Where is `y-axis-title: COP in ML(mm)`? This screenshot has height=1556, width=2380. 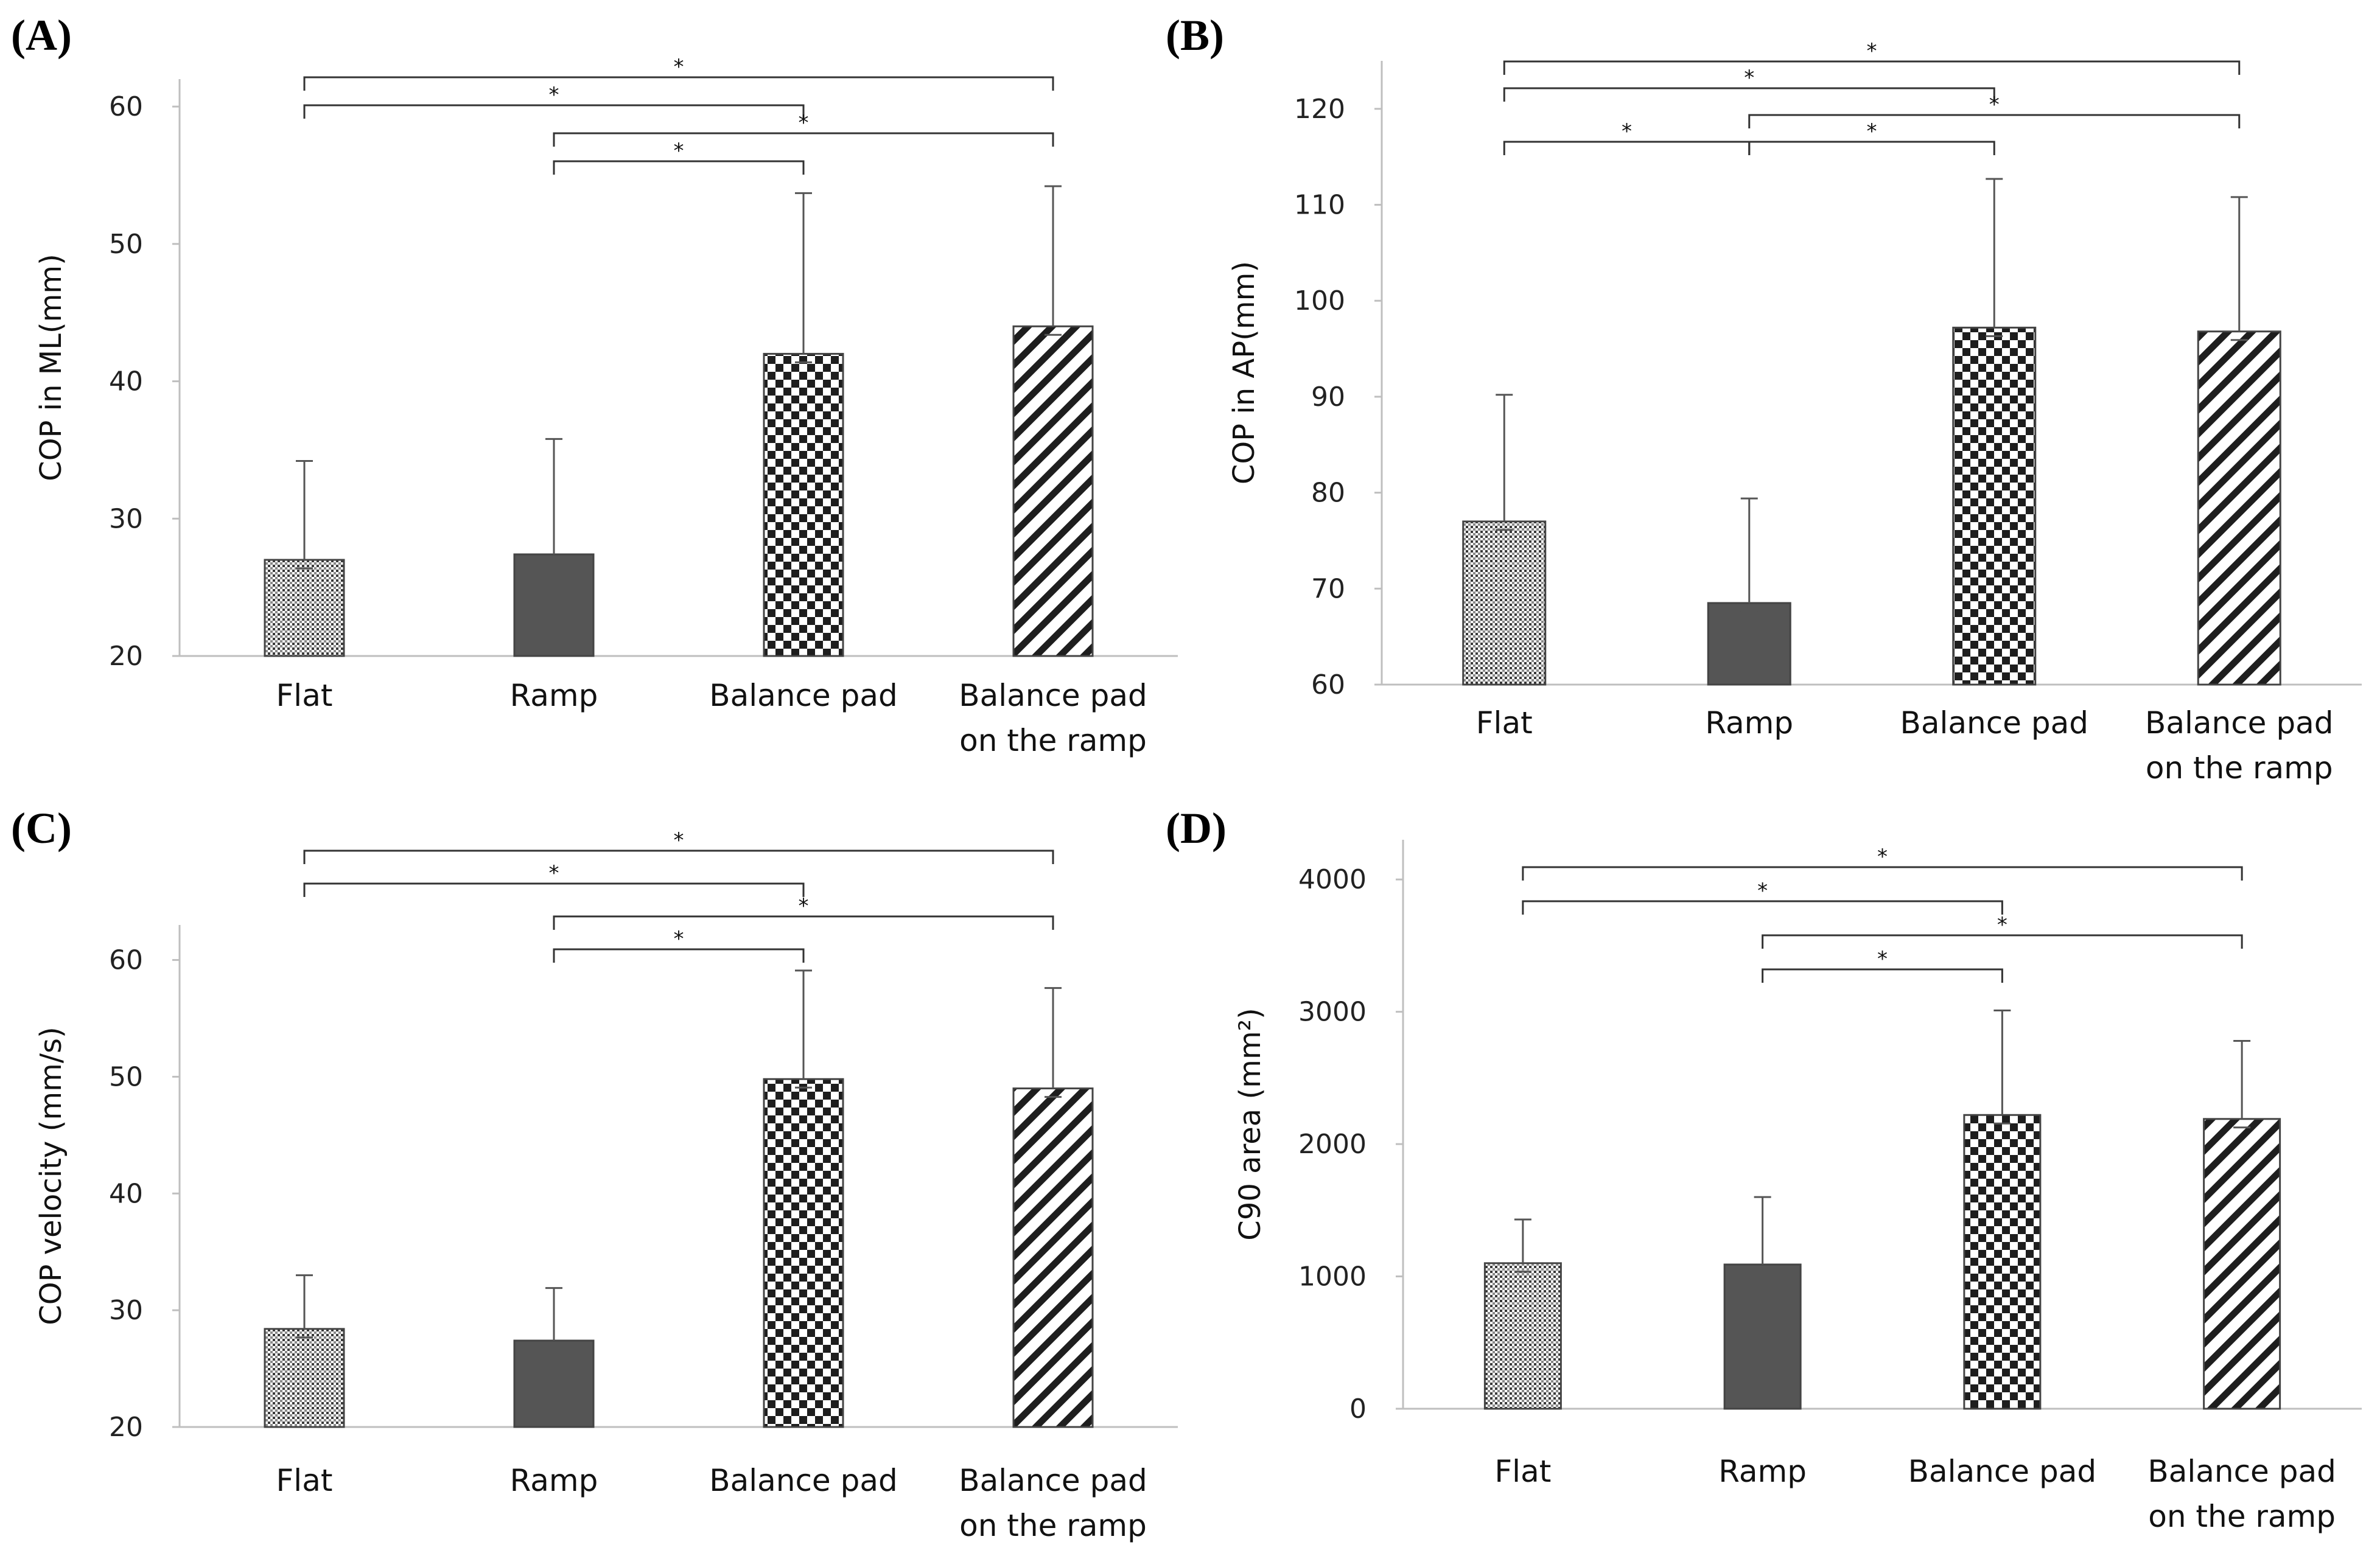
y-axis-title: COP in ML(mm) is located at coordinates (51, 368).